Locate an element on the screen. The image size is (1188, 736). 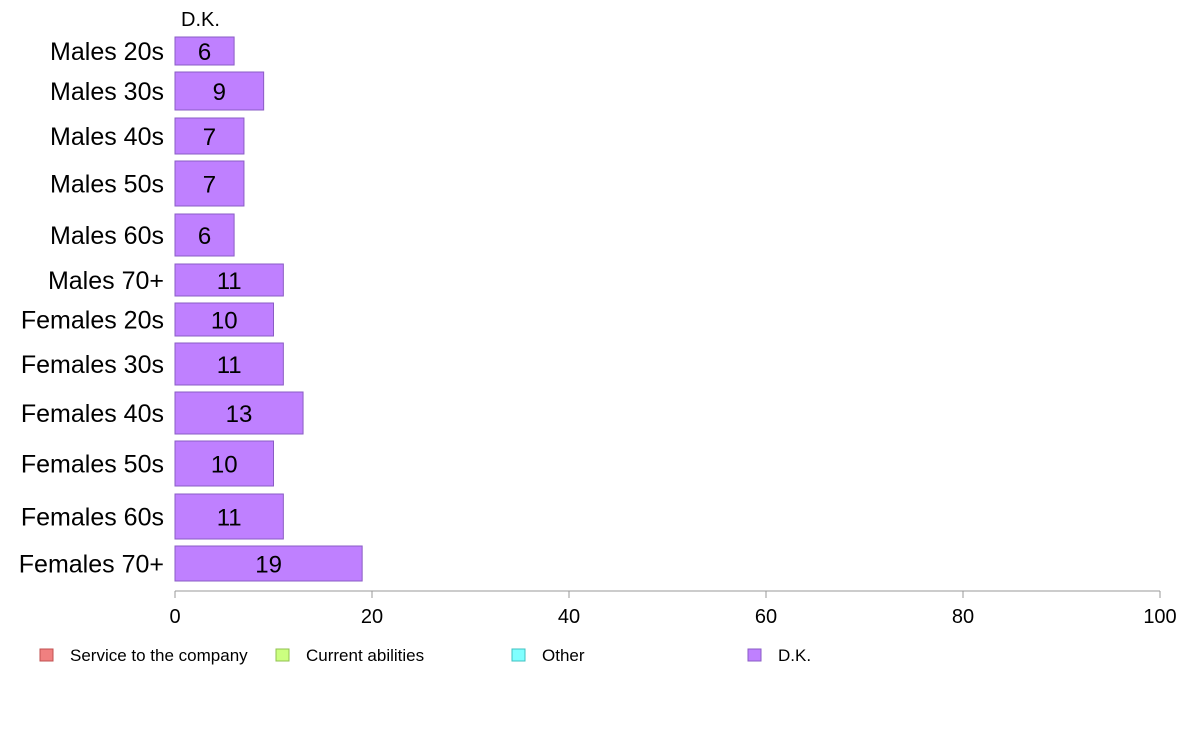
category-label: Females 40s is located at coordinates (92, 414).